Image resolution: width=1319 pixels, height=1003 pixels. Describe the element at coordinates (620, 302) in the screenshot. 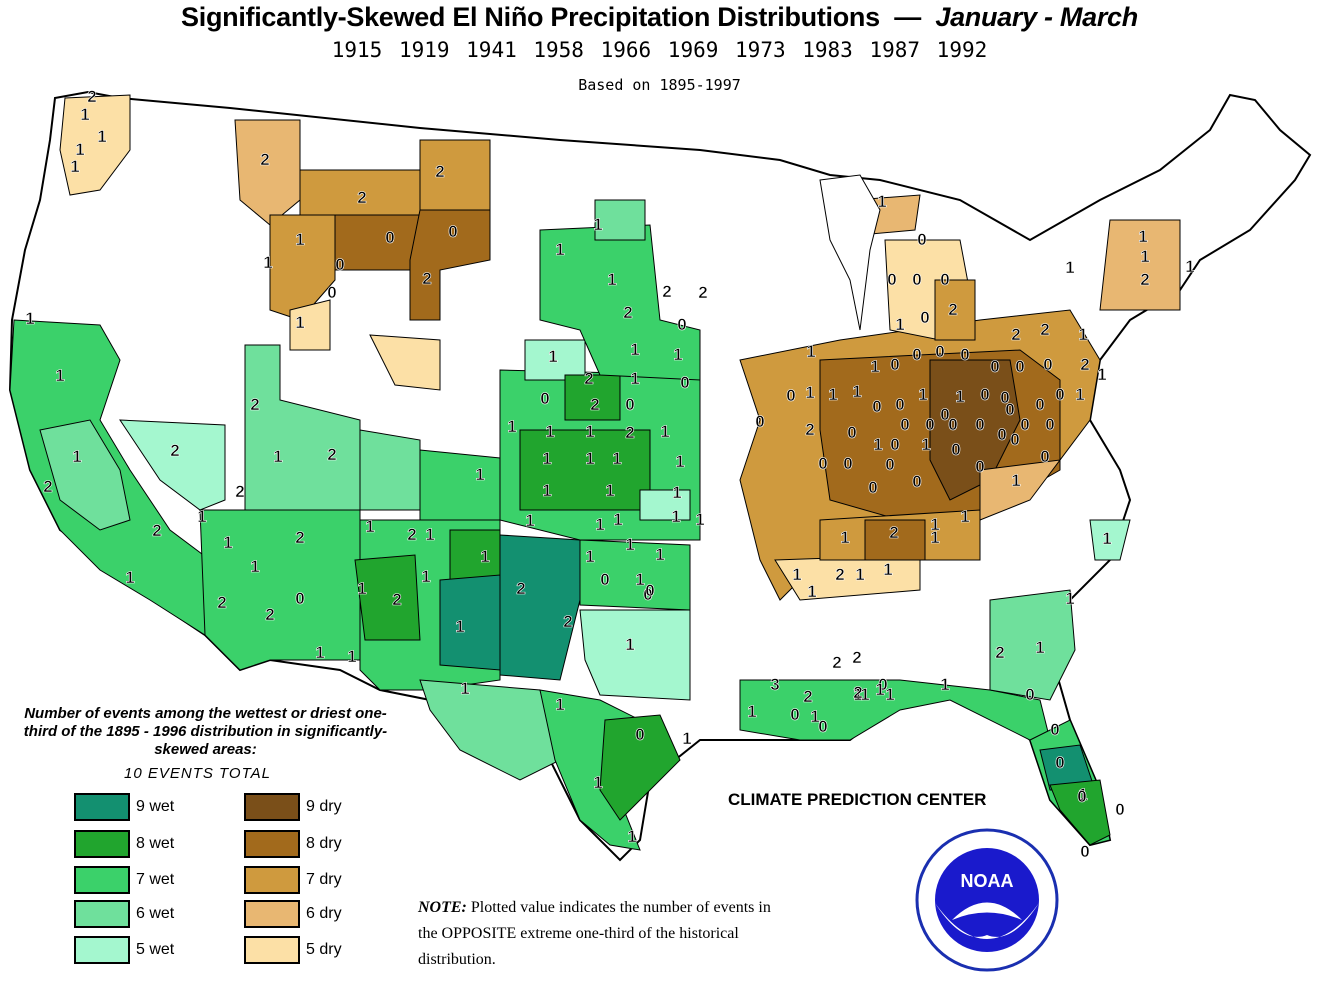

I see `region-dakotas` at that location.